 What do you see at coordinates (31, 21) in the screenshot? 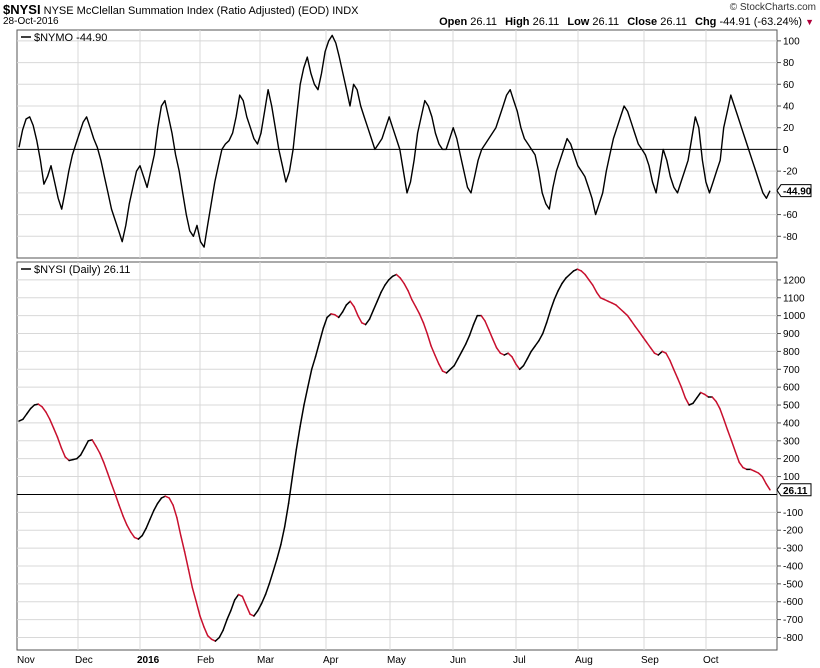
I see `chart-date: 28-Oct-2016` at bounding box center [31, 21].